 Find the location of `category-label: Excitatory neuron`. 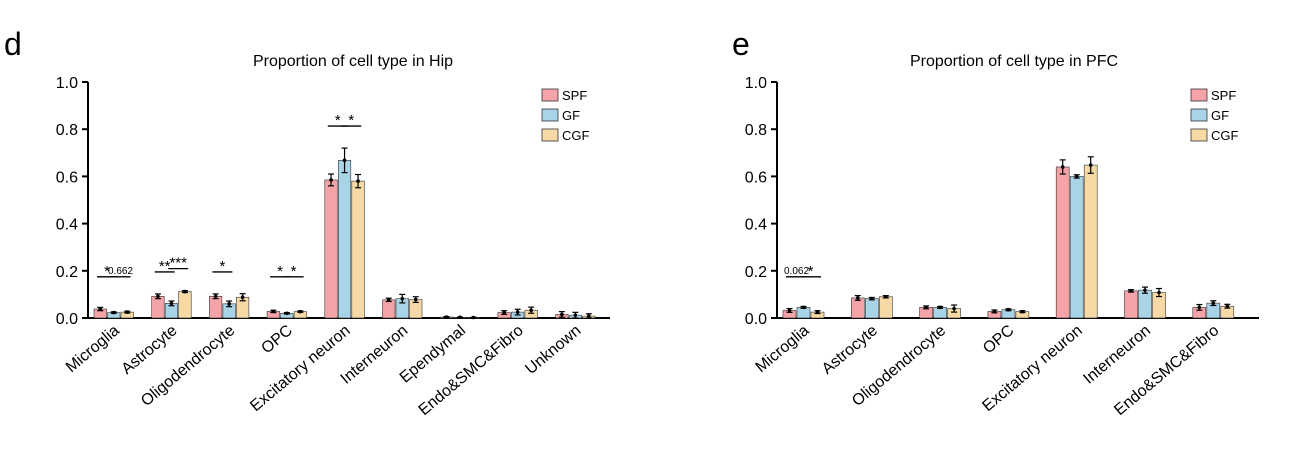

category-label: Excitatory neuron is located at coordinates (300, 368).